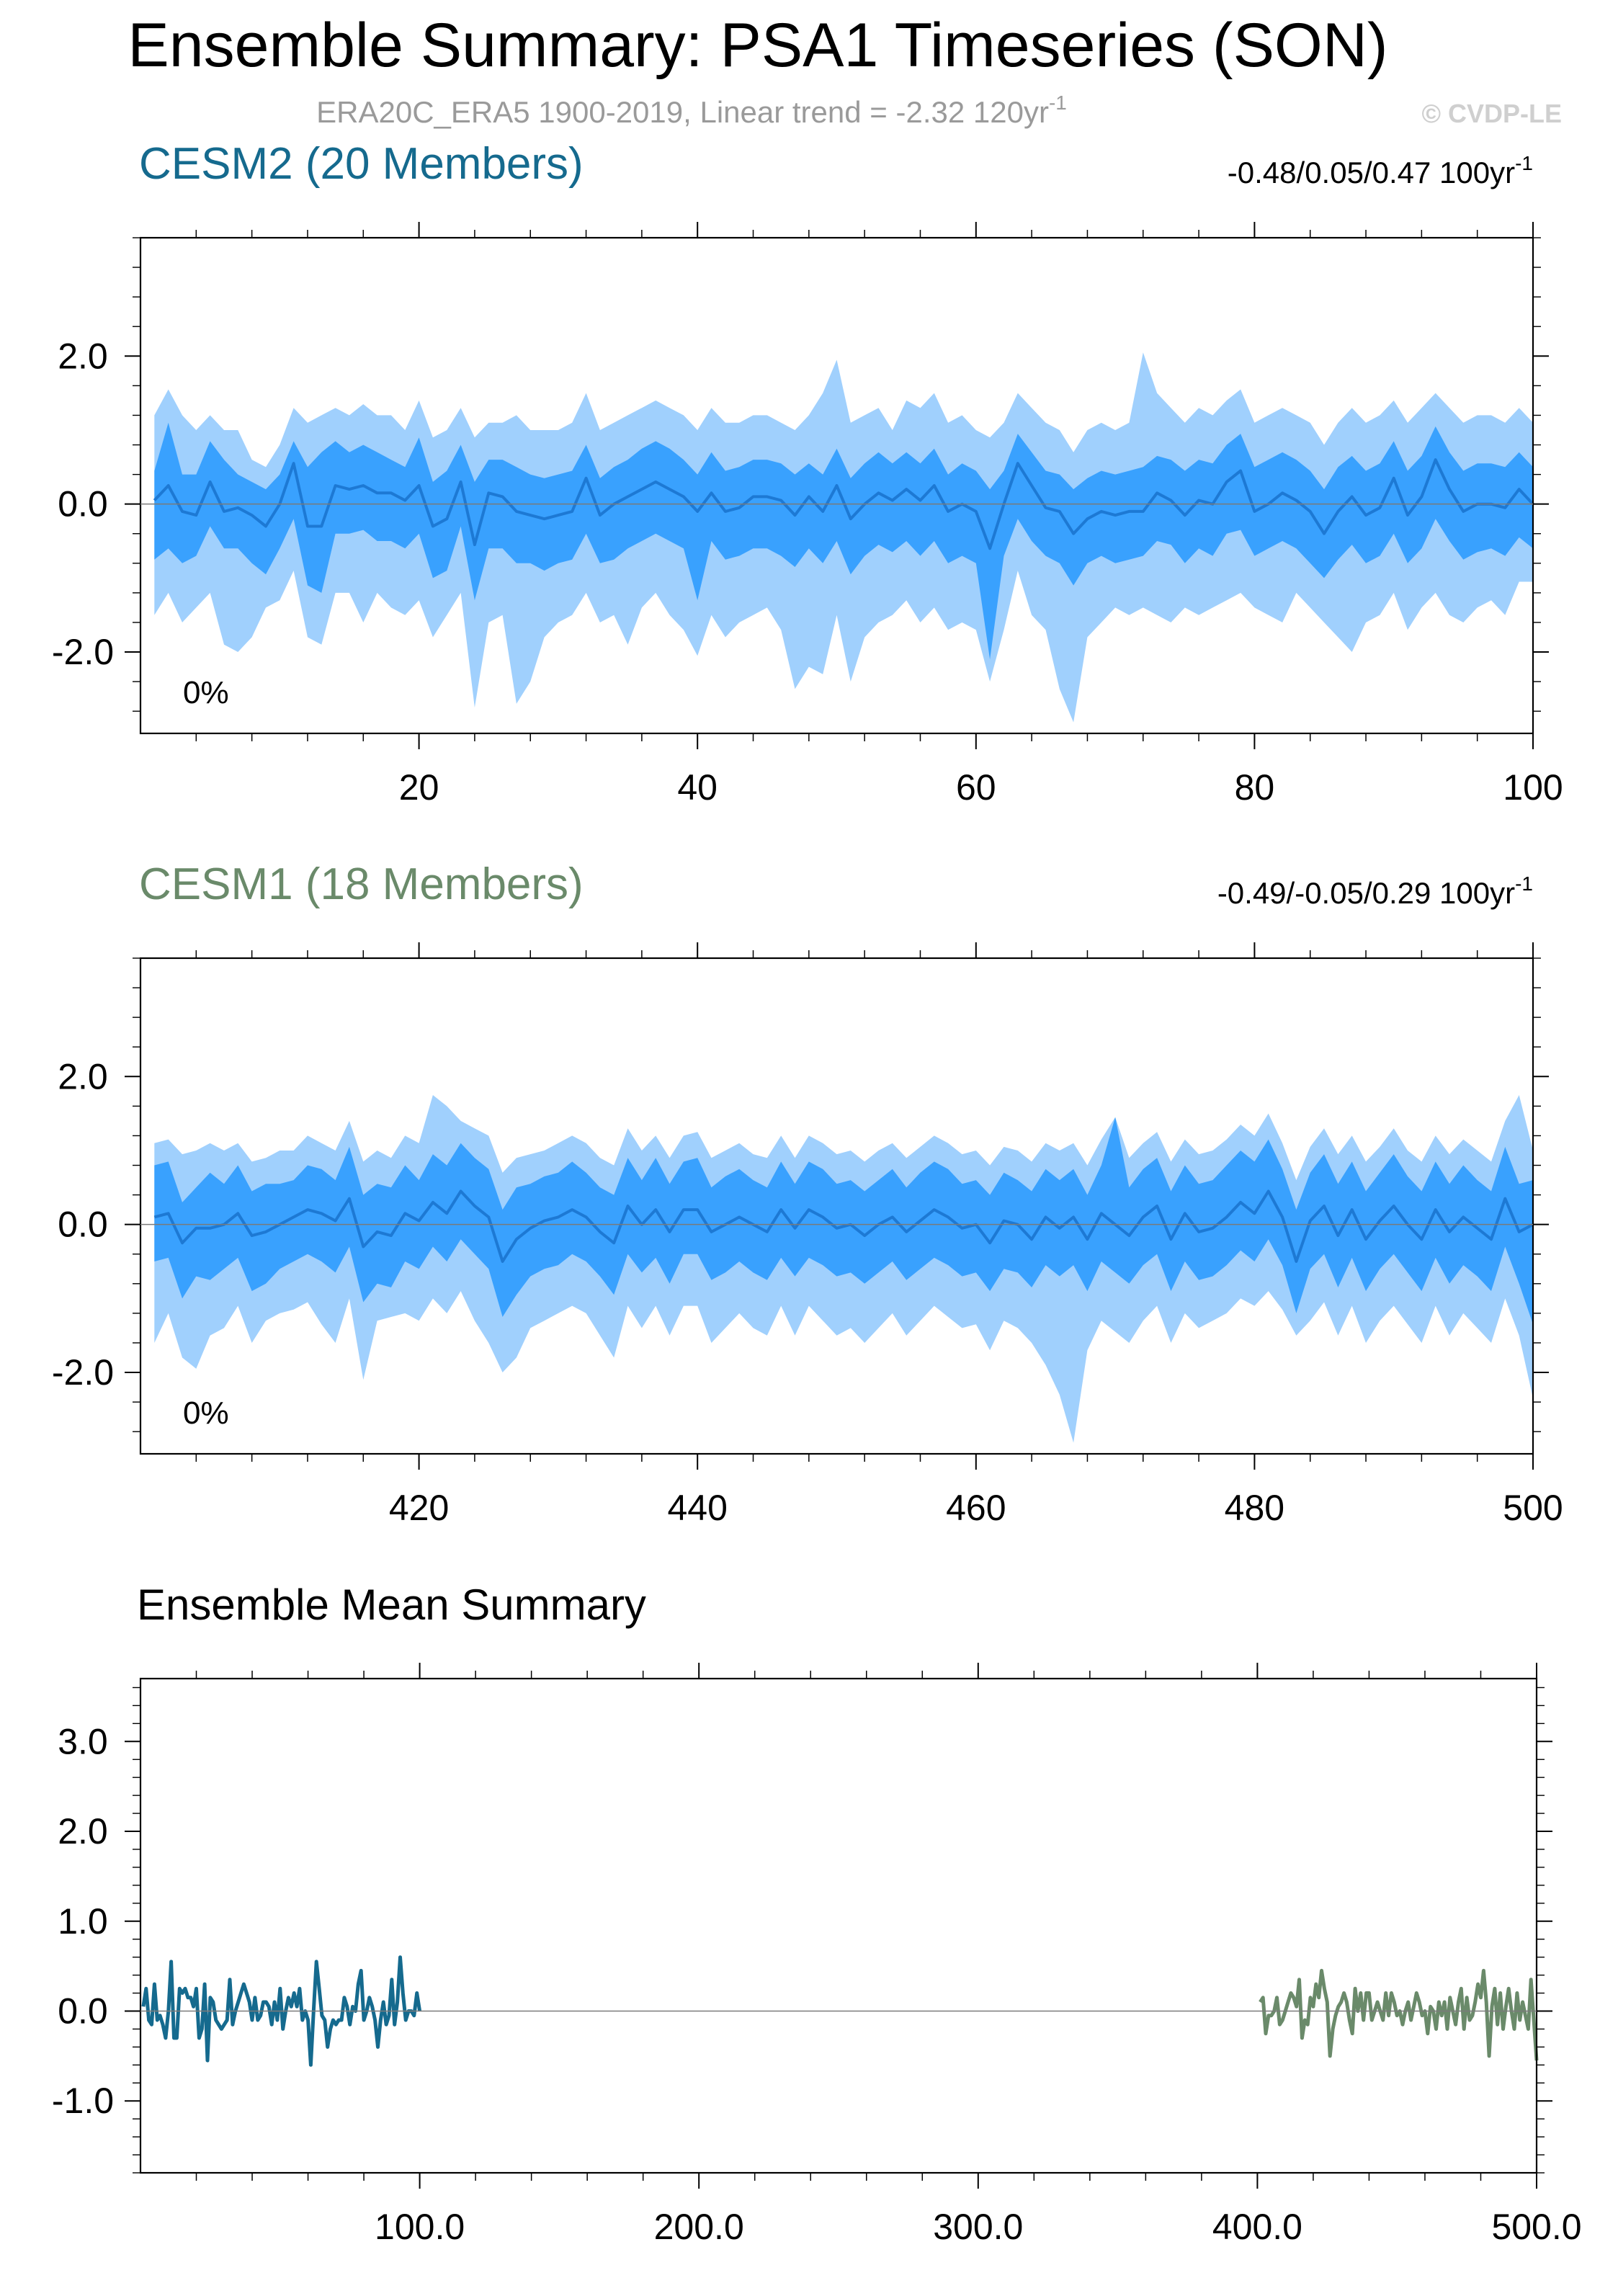 The image size is (1600, 2296). Describe the element at coordinates (844, 1226) in the screenshot. I see `panel-cesm1-mean-line` at that location.